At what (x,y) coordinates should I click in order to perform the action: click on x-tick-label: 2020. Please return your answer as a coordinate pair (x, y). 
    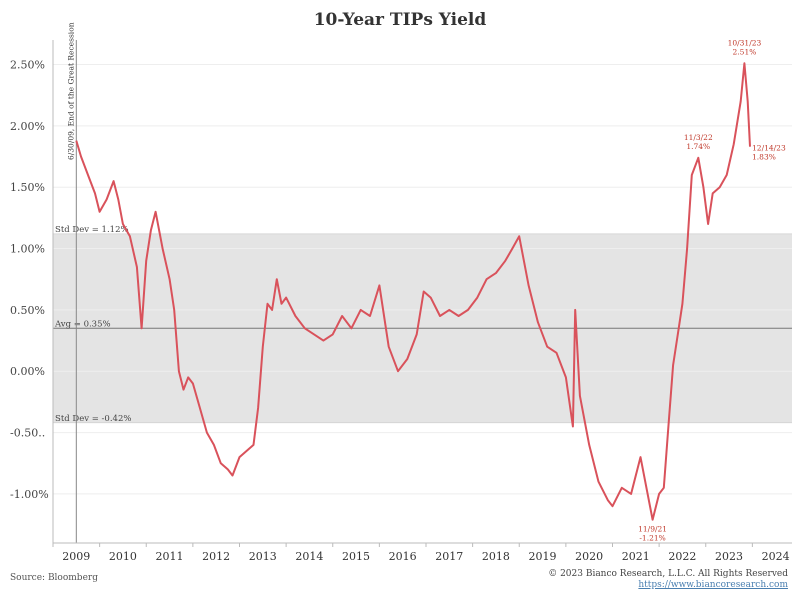
    Looking at the image, I should click on (589, 556).